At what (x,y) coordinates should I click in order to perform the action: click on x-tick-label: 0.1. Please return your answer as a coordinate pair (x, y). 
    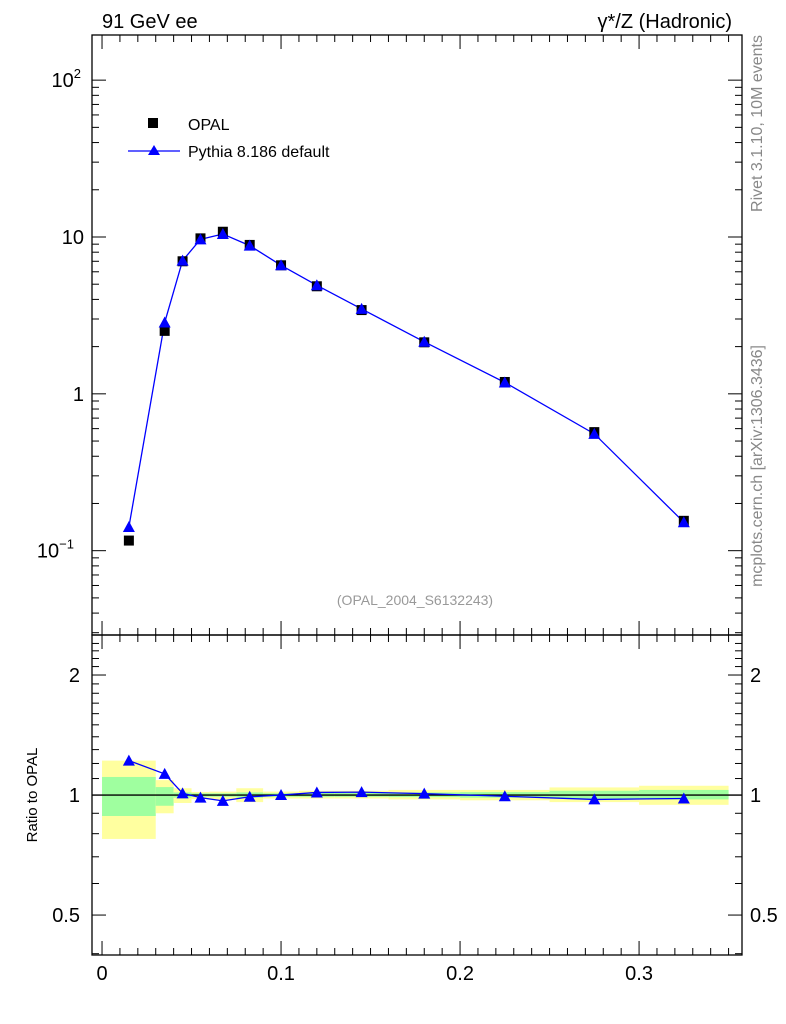
    Looking at the image, I should click on (281, 974).